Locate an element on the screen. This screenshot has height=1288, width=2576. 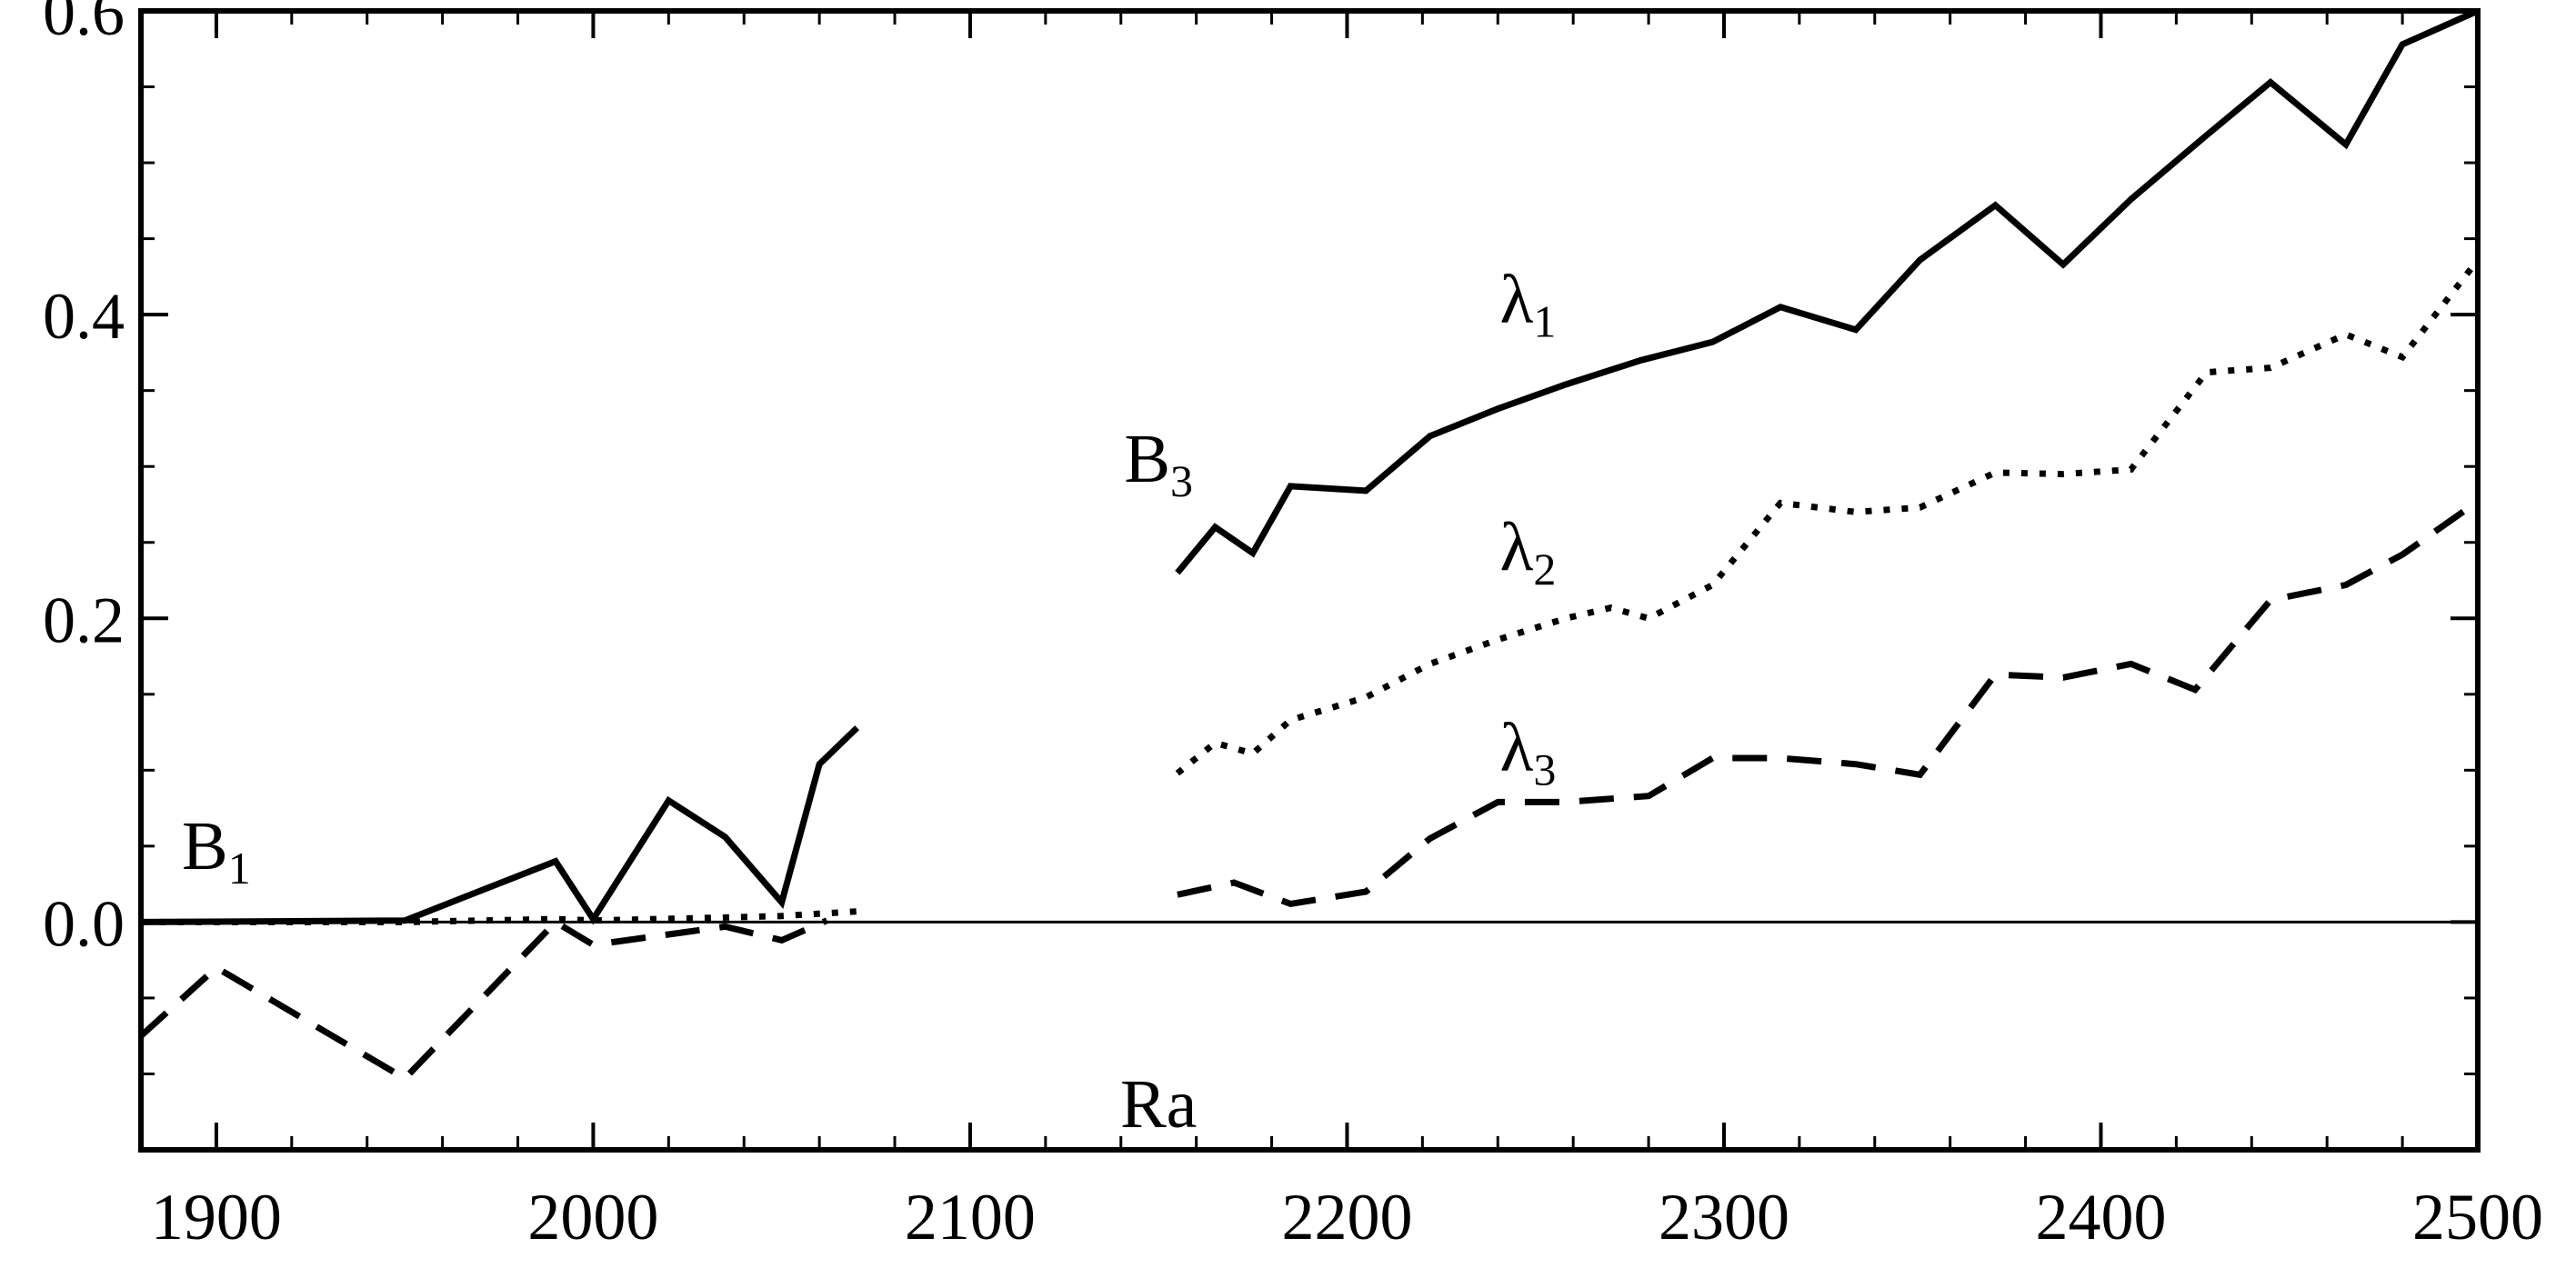
annotation-lambda1-main: λ is located at coordinates (1516, 299).